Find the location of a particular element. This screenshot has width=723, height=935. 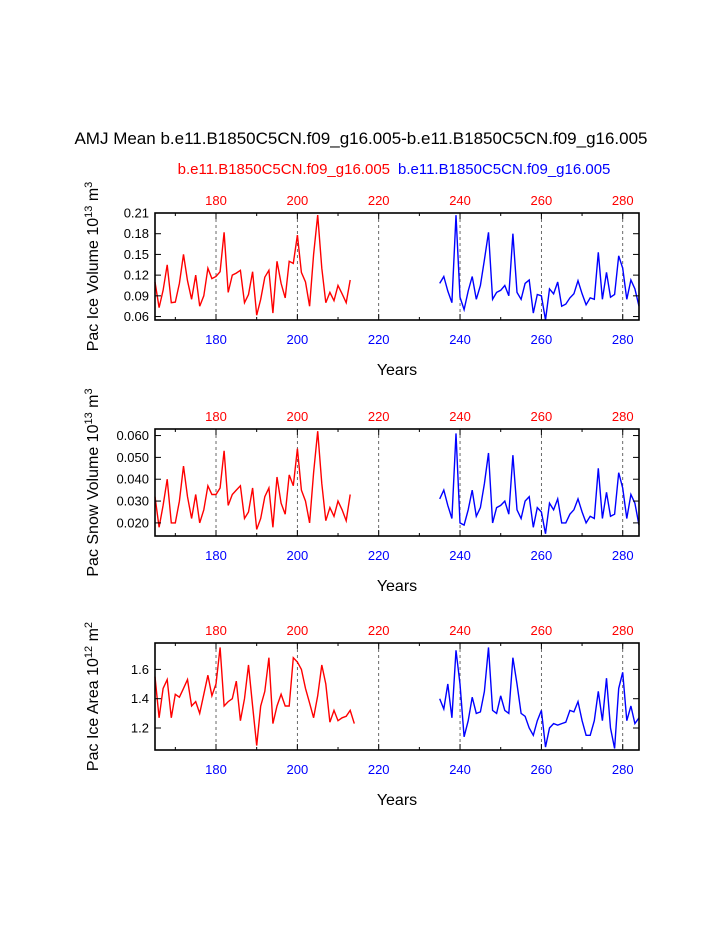

y-tick-label: 1.4 is located at coordinates (140, 698).